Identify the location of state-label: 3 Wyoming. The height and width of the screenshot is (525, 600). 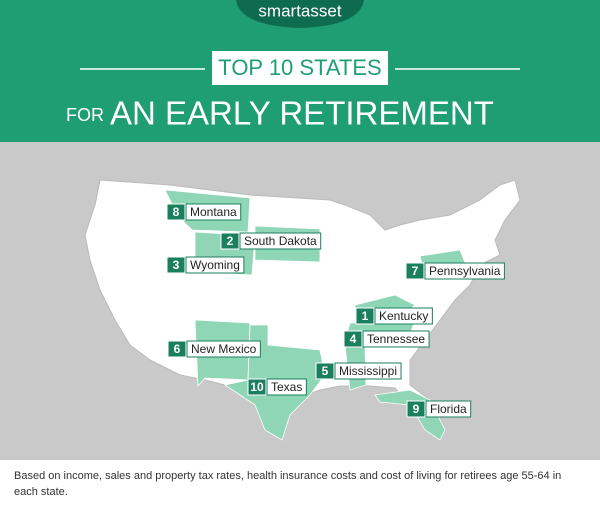
(205, 265).